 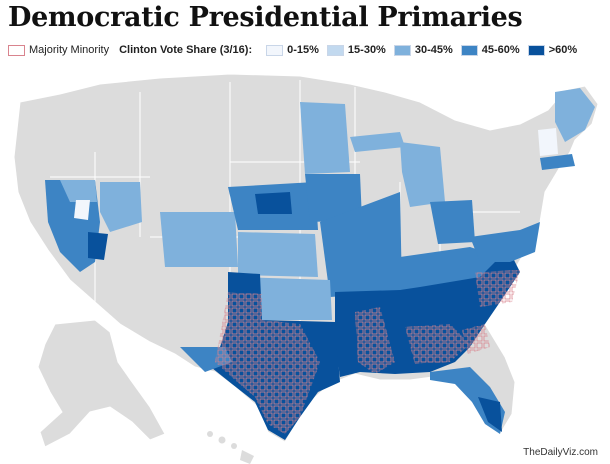 What do you see at coordinates (333, 198) in the screenshot?
I see `iowa-region` at bounding box center [333, 198].